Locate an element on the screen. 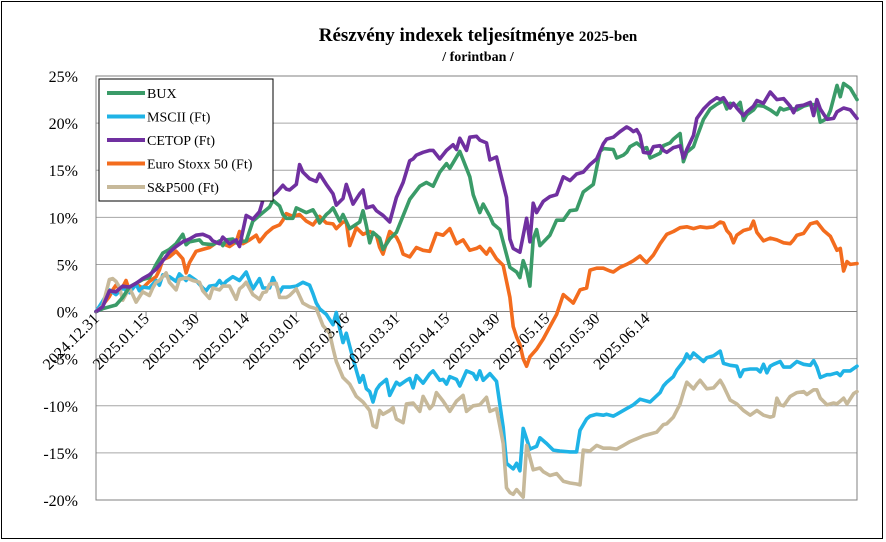 The height and width of the screenshot is (542, 886). chart-title-main: Részvény indexek teljesítménye 2025-ben is located at coordinates (478, 35).